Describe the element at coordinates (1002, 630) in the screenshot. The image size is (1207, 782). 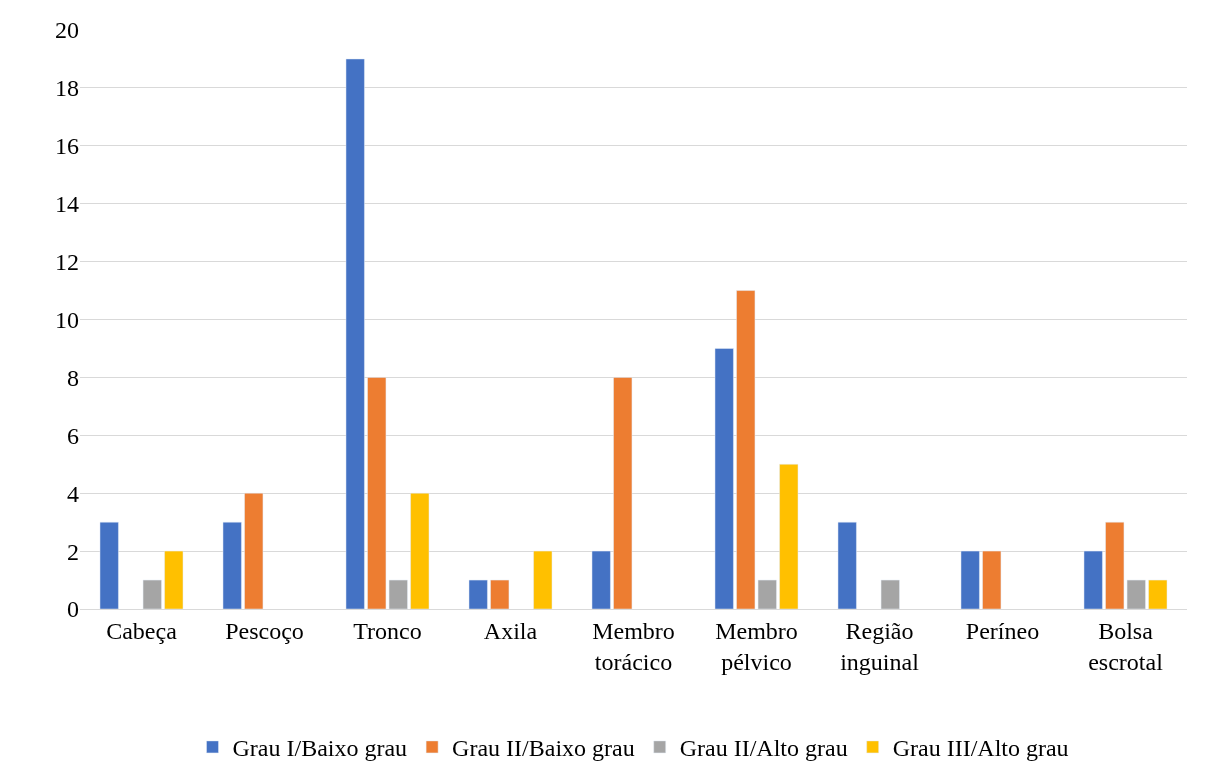
I see `x-tick-label: Períneo` at that location.